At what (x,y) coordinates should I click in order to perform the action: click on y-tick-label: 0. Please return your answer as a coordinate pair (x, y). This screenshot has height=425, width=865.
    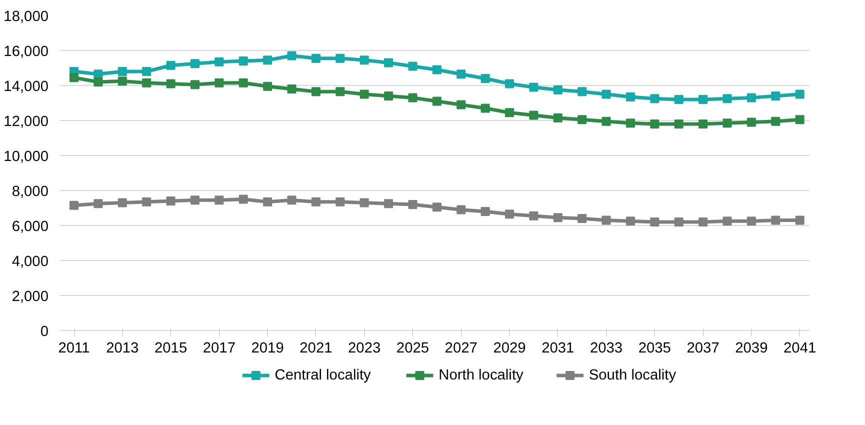
    Looking at the image, I should click on (44, 332).